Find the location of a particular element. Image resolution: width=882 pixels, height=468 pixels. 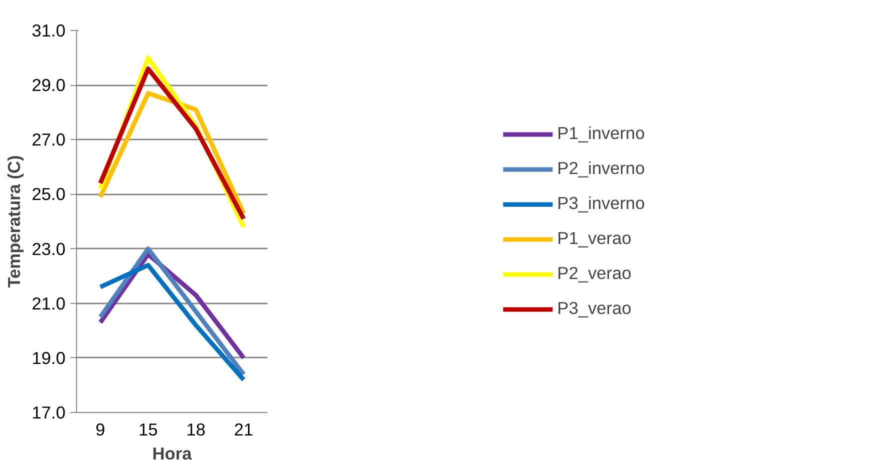

y-tick-label: 17.0 is located at coordinates (49, 412).